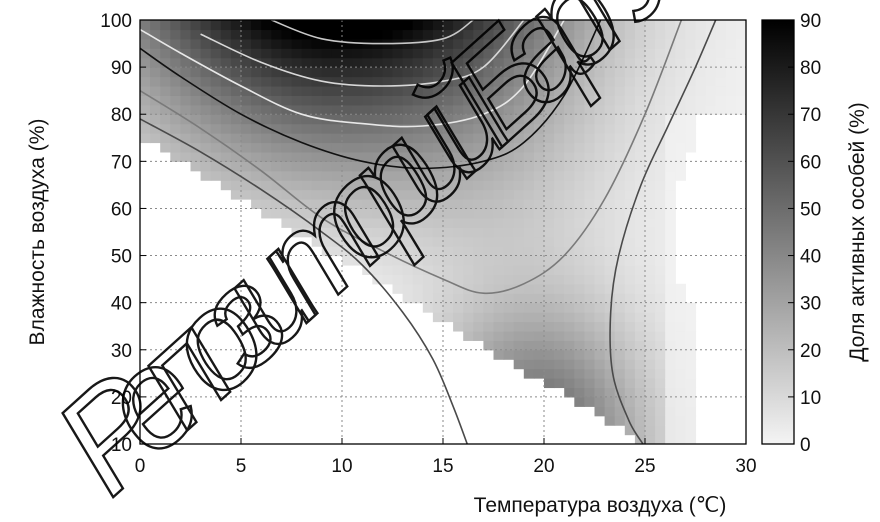 The height and width of the screenshot is (522, 880). What do you see at coordinates (810, 351) in the screenshot?
I see `colorbar-tick-label: 20` at bounding box center [810, 351].